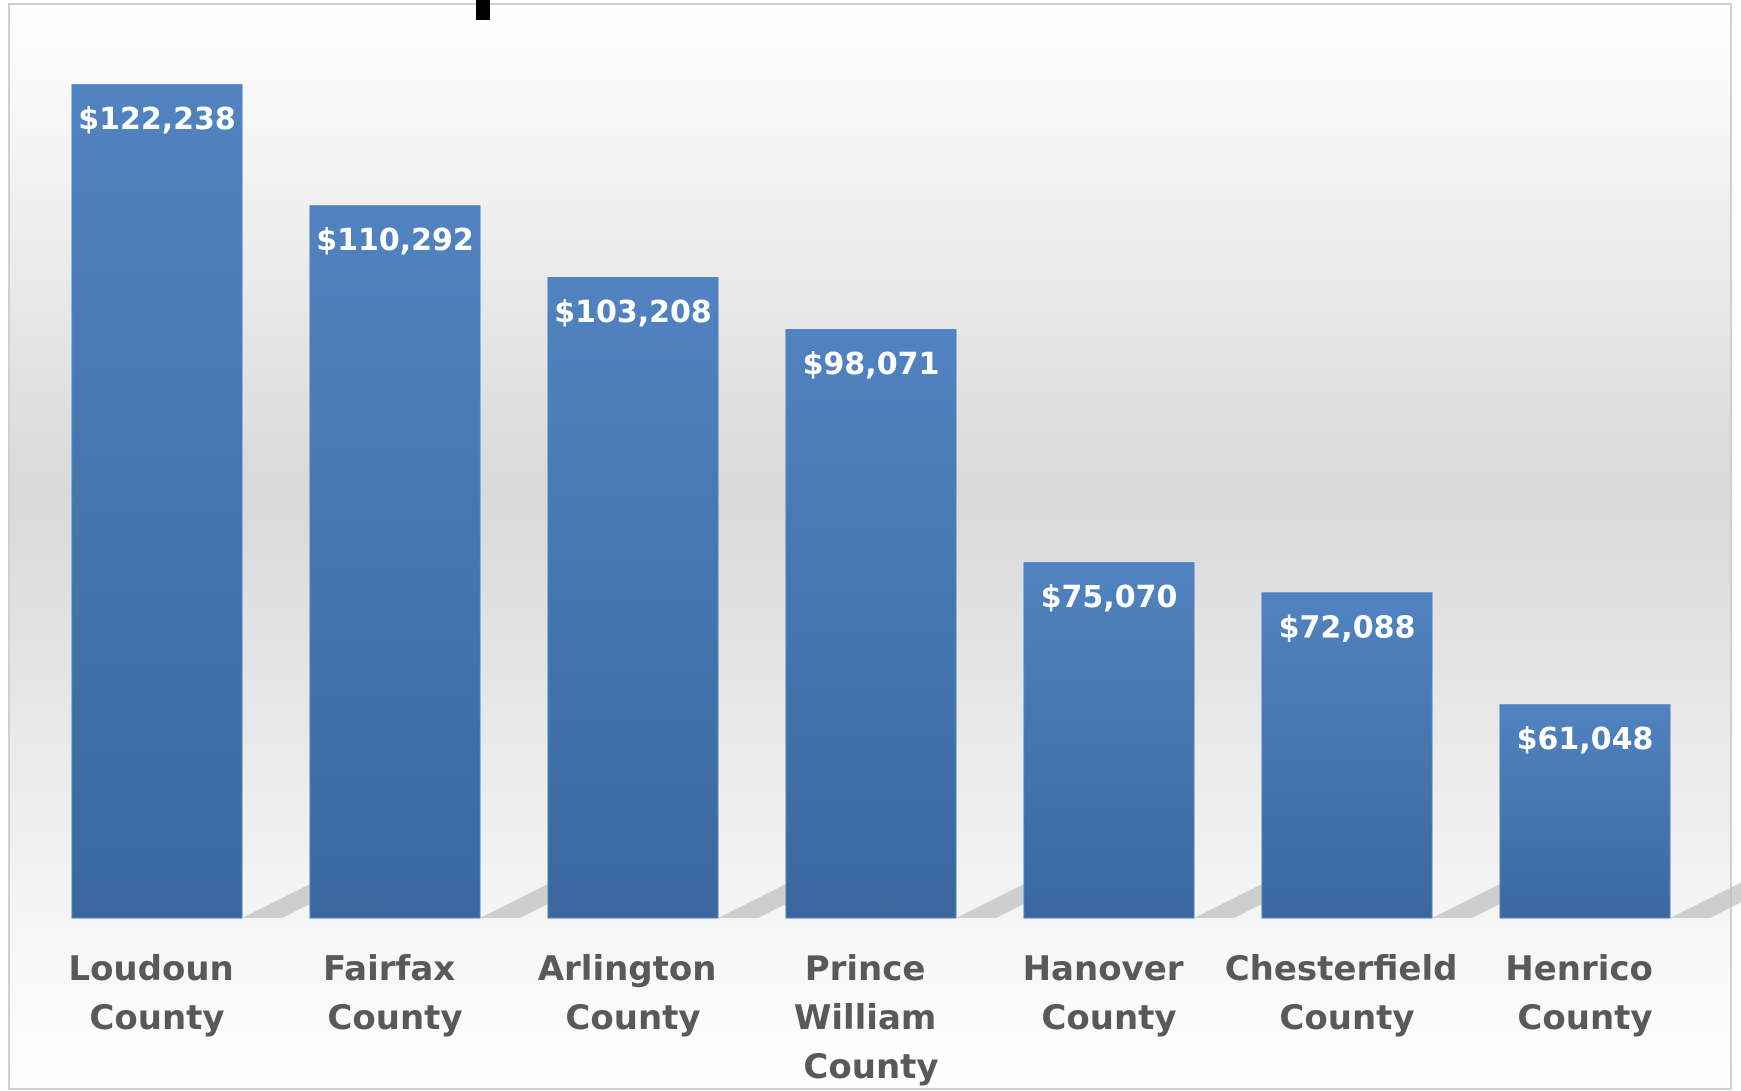  What do you see at coordinates (1109, 969) in the screenshot?
I see `label-line: Hanover` at bounding box center [1109, 969].